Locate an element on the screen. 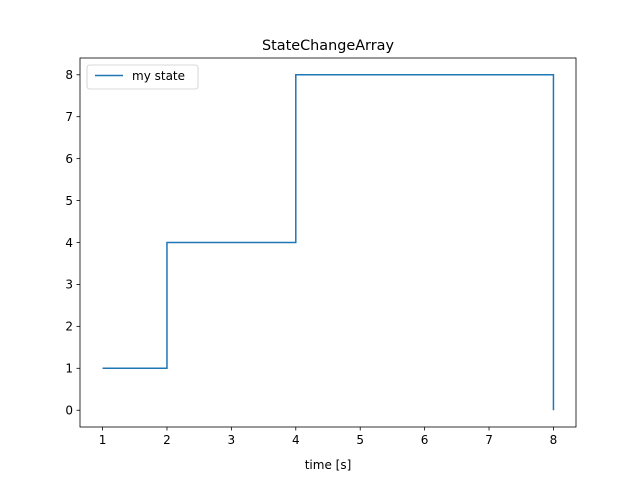 This screenshot has width=640, height=484. chart-title: StateChangeArray is located at coordinates (328, 46).